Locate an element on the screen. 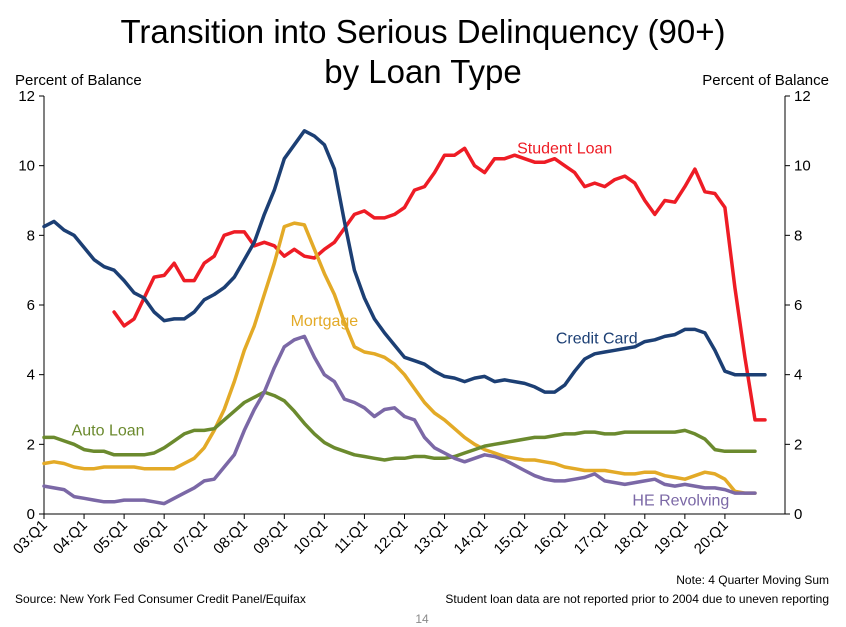 Image resolution: width=846 pixels, height=627 pixels. x-tick-label: 10:Q1 is located at coordinates (310, 537).